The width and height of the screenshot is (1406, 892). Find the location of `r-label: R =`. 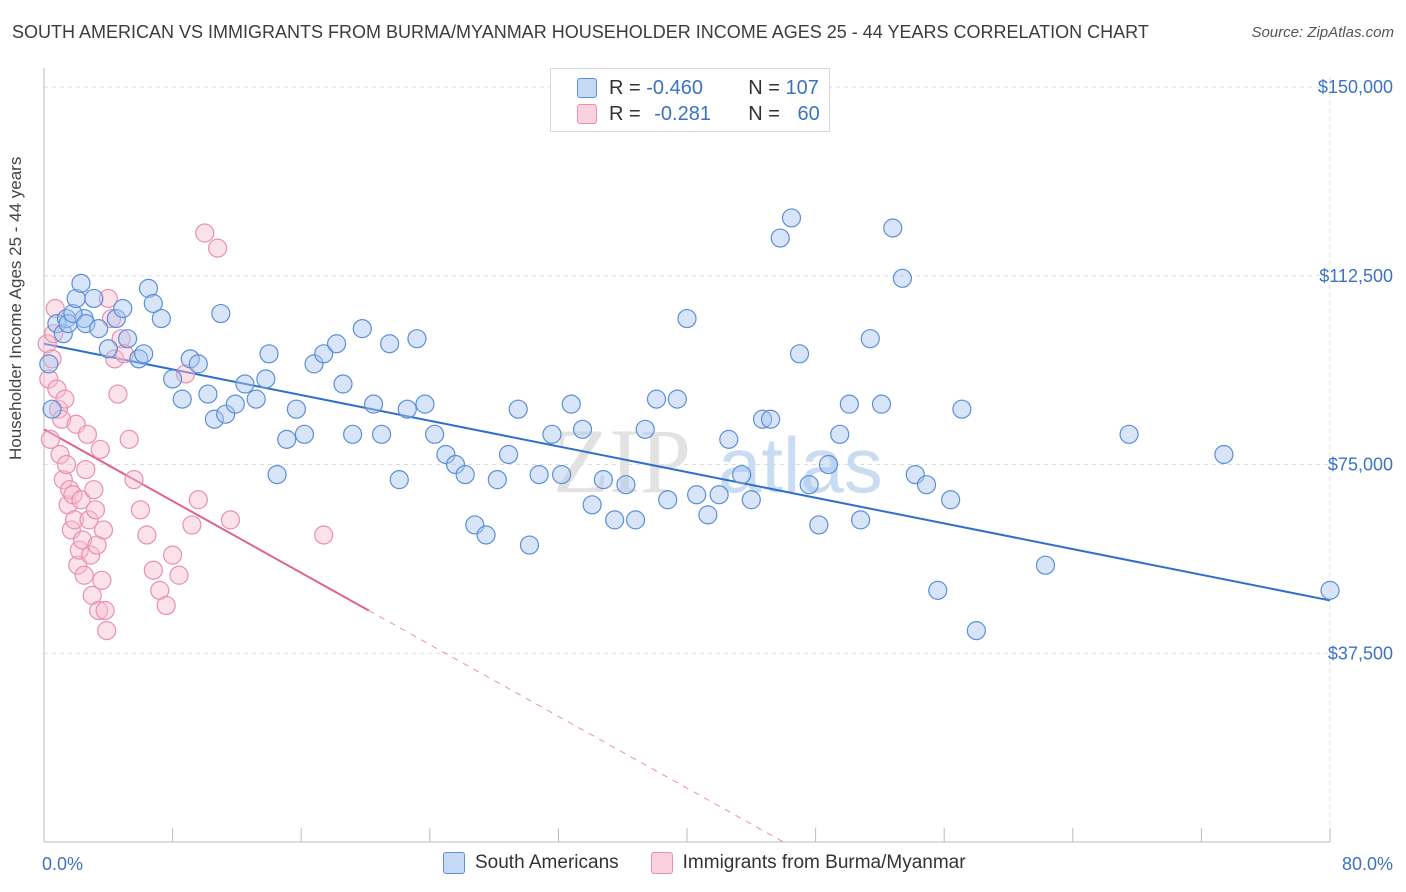

r-label: R = is located at coordinates (628, 87).